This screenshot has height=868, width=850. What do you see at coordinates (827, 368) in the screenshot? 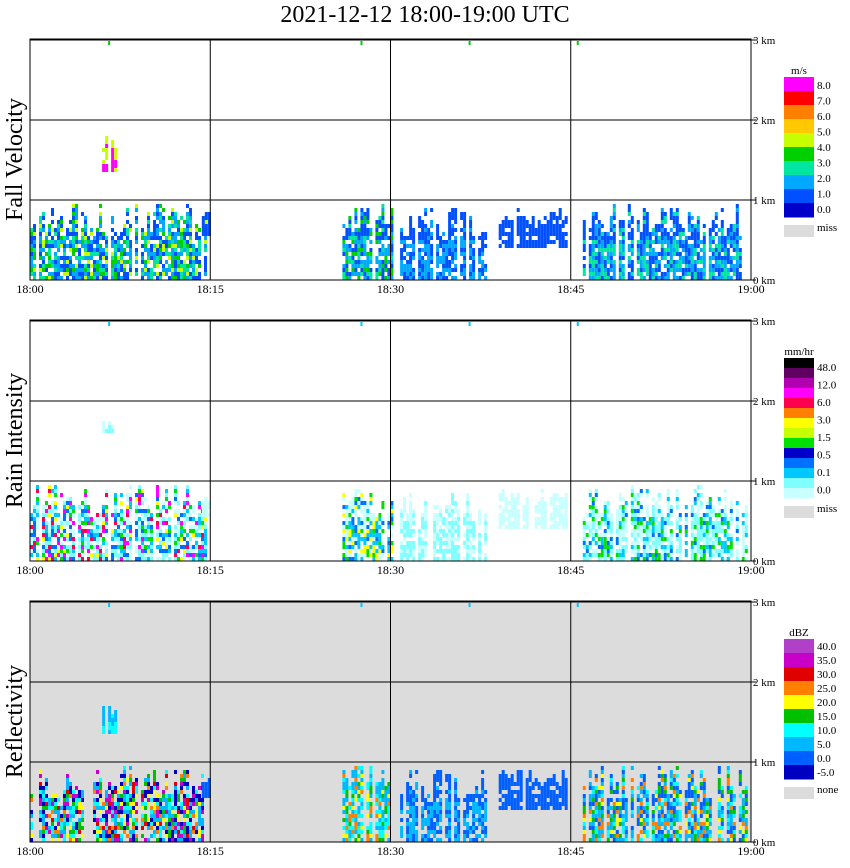
I see `colorbar-label: 48.0` at bounding box center [827, 368].